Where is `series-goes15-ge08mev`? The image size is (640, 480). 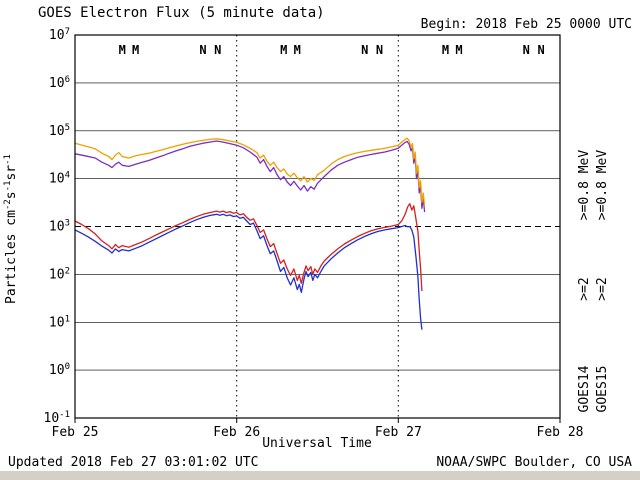 series-goes15-ge08mev is located at coordinates (250, 176).